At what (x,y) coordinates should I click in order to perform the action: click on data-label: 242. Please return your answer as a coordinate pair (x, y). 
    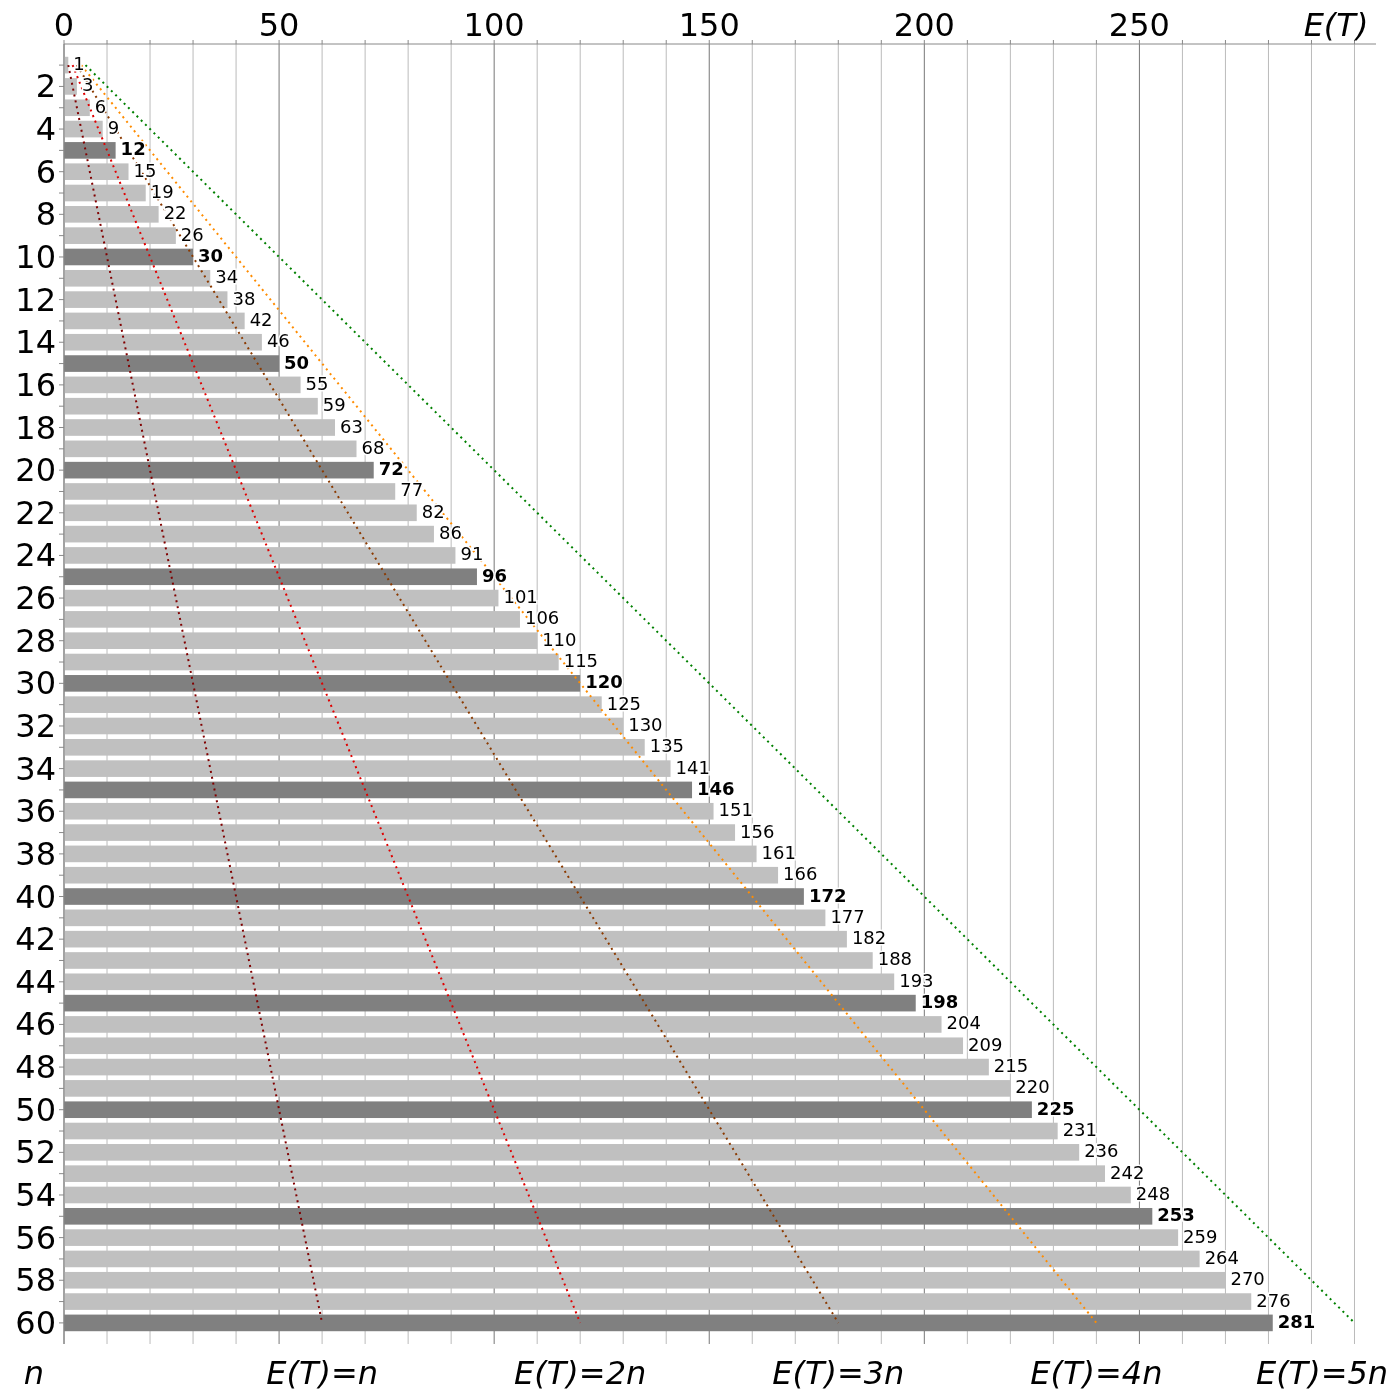
    Looking at the image, I should click on (1127, 1172).